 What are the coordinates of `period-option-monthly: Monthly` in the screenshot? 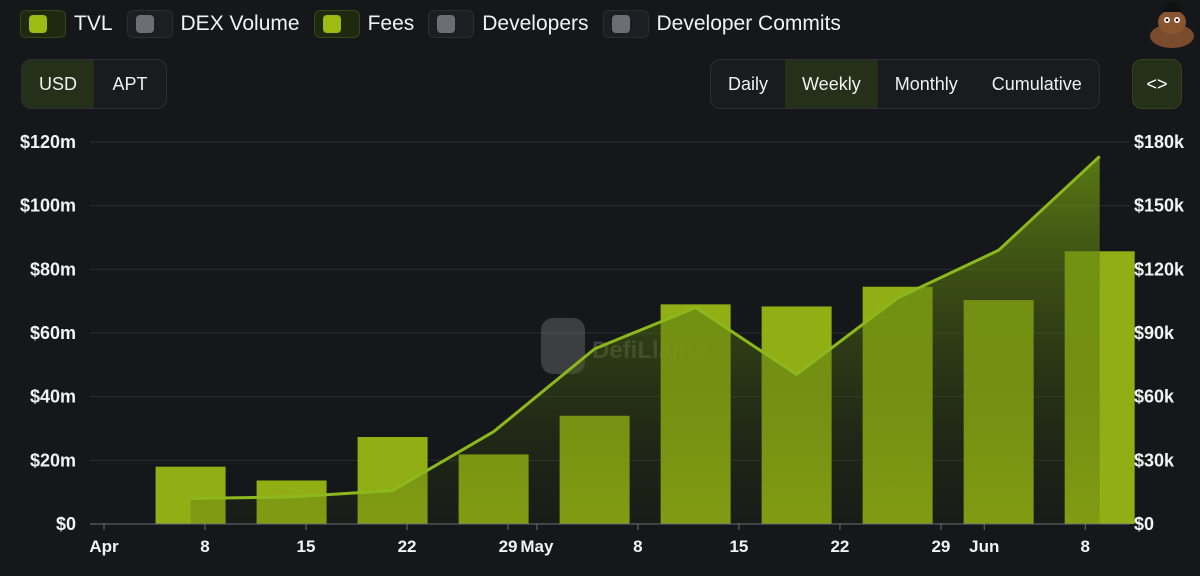 It's located at (926, 83).